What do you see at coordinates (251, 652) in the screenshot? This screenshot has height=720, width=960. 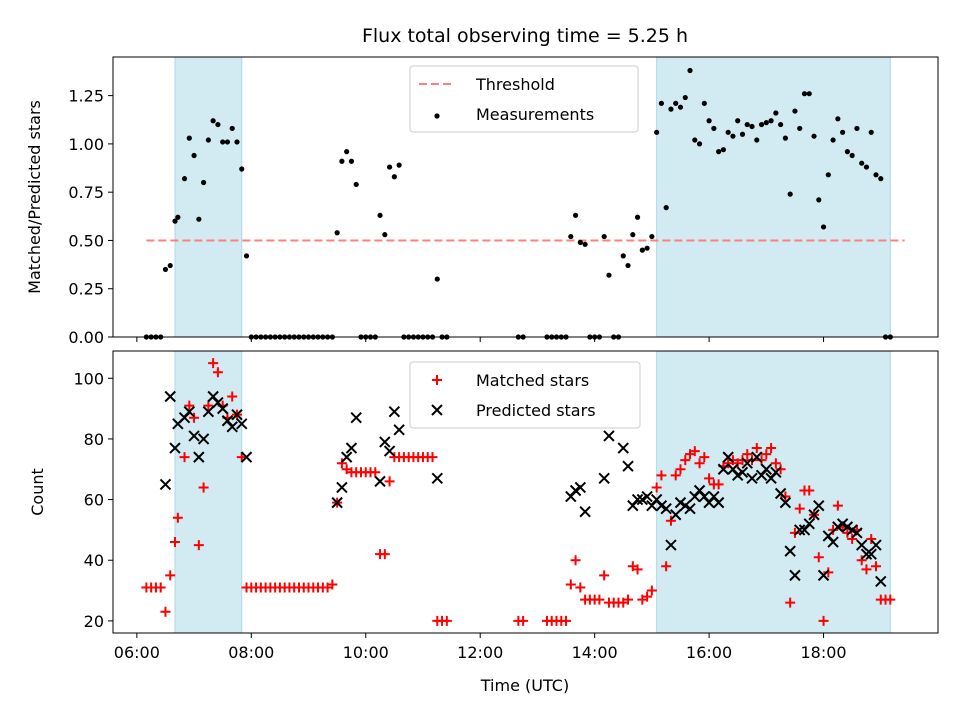 I see `x-tick-label: 08:00` at bounding box center [251, 652].